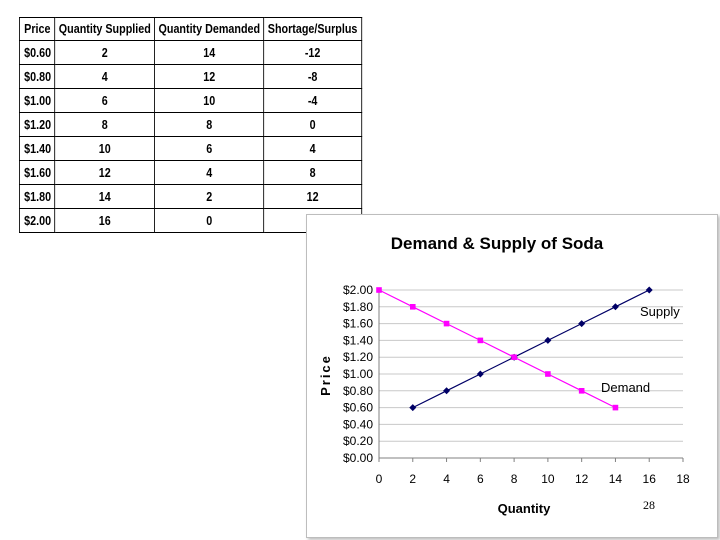  I want to click on table-row: $1.00 6 10 -4, so click(190, 100).